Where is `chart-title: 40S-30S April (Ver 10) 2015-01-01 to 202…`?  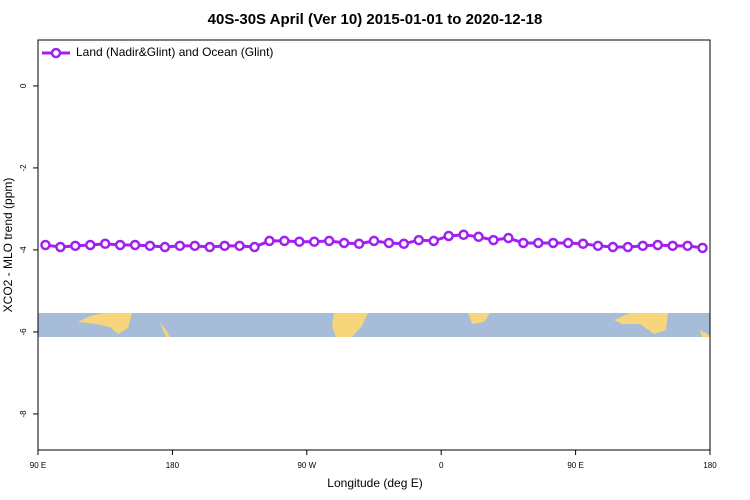 chart-title: 40S-30S April (Ver 10) 2015-01-01 to 202… is located at coordinates (375, 19).